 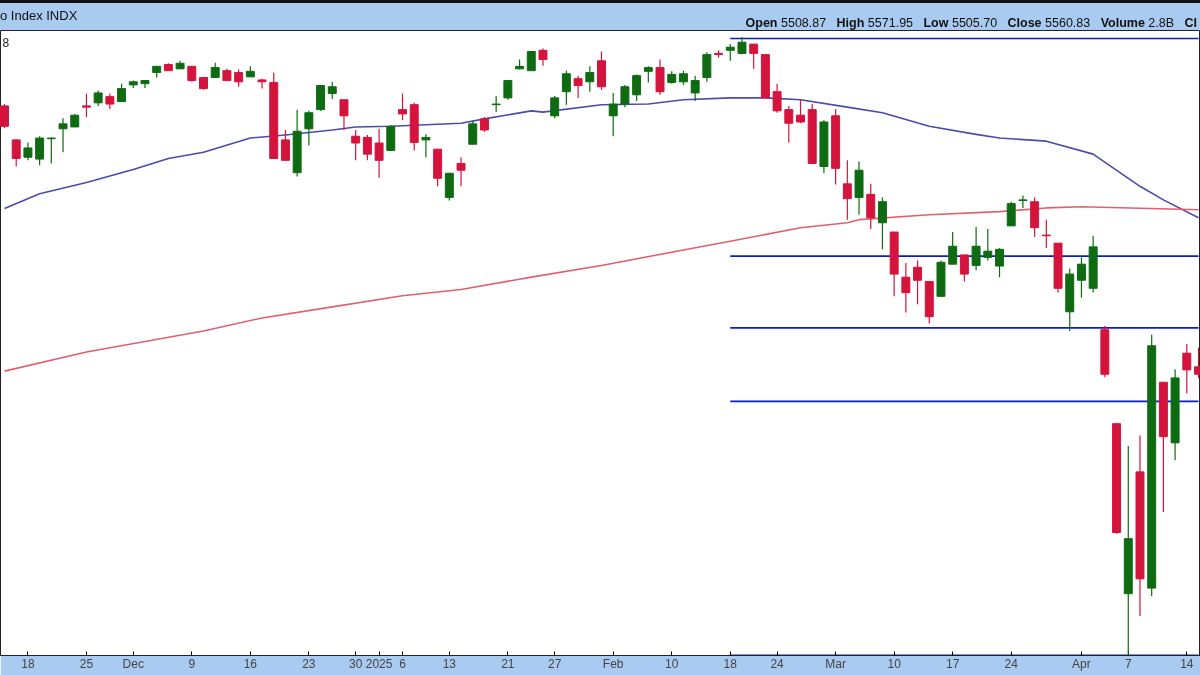 What do you see at coordinates (133, 663) in the screenshot?
I see `x-tick-label: Dec` at bounding box center [133, 663].